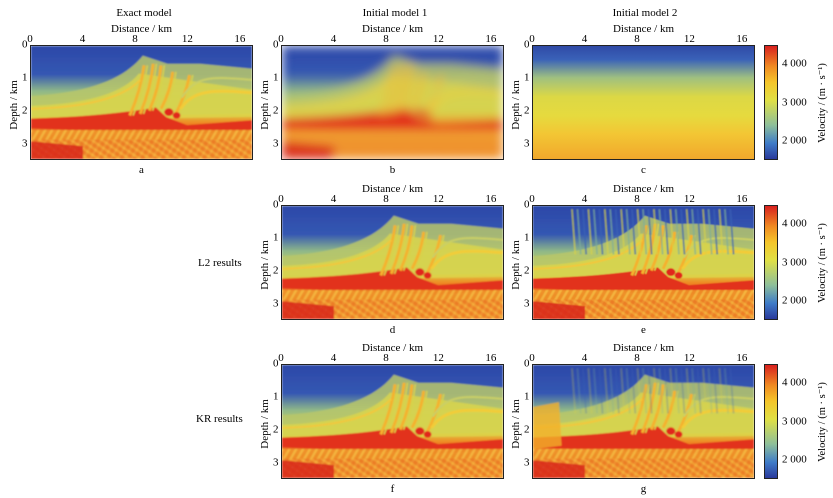 The width and height of the screenshot is (833, 498). What do you see at coordinates (637, 39) in the screenshot?
I see `x-tick-c-8: 8` at bounding box center [637, 39].